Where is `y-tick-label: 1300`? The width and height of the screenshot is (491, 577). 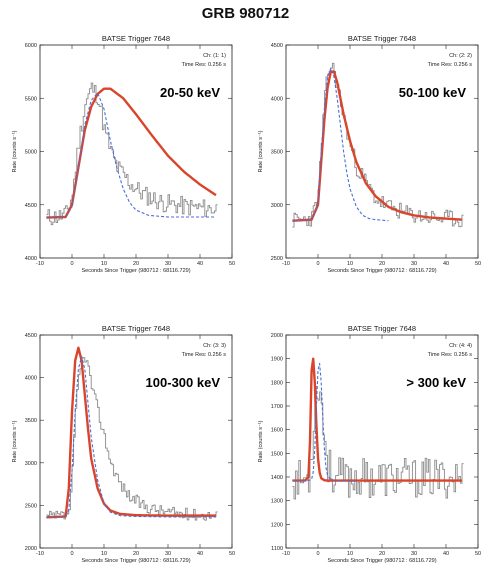
y-tick-label: 1300 is located at coordinates (277, 502).